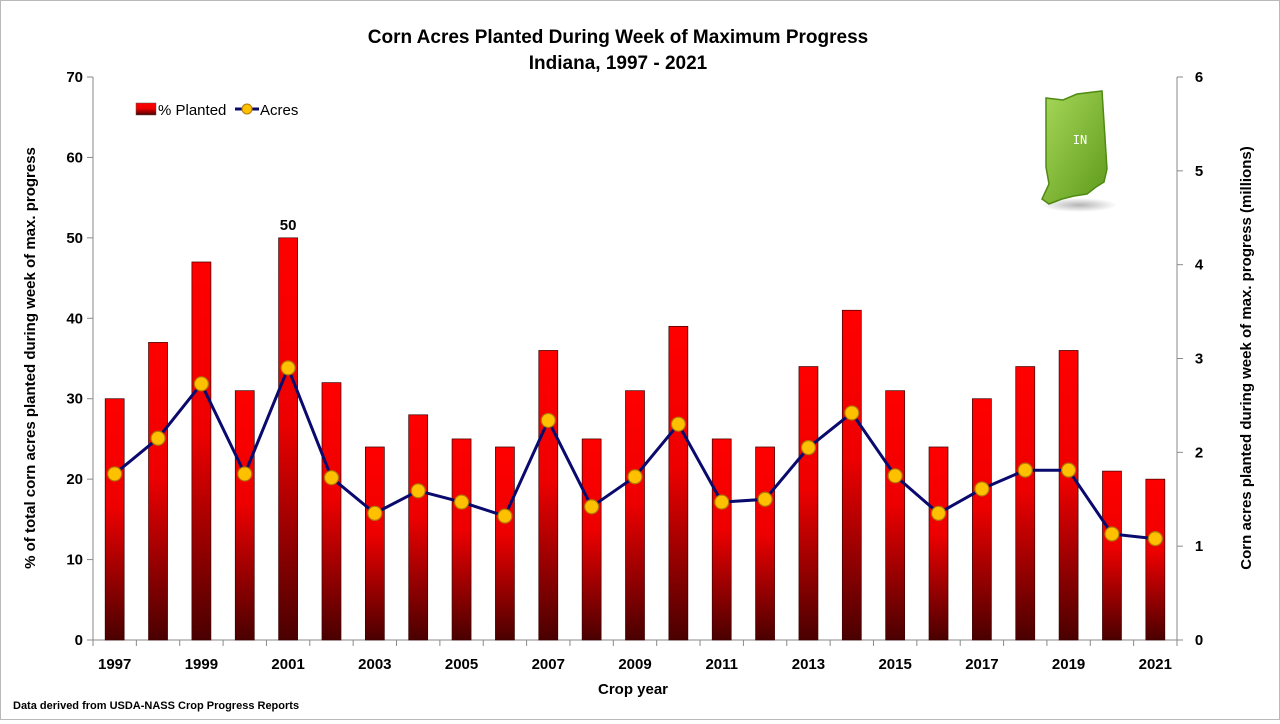  I want to click on point-2005, so click(461, 502).